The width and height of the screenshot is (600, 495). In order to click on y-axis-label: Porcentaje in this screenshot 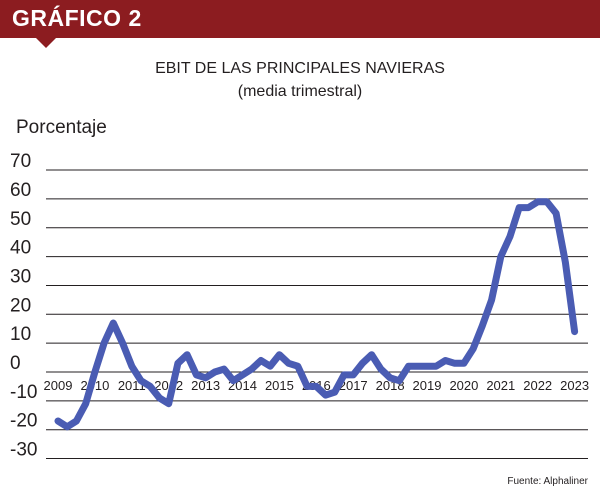, I will do `click(61, 127)`.